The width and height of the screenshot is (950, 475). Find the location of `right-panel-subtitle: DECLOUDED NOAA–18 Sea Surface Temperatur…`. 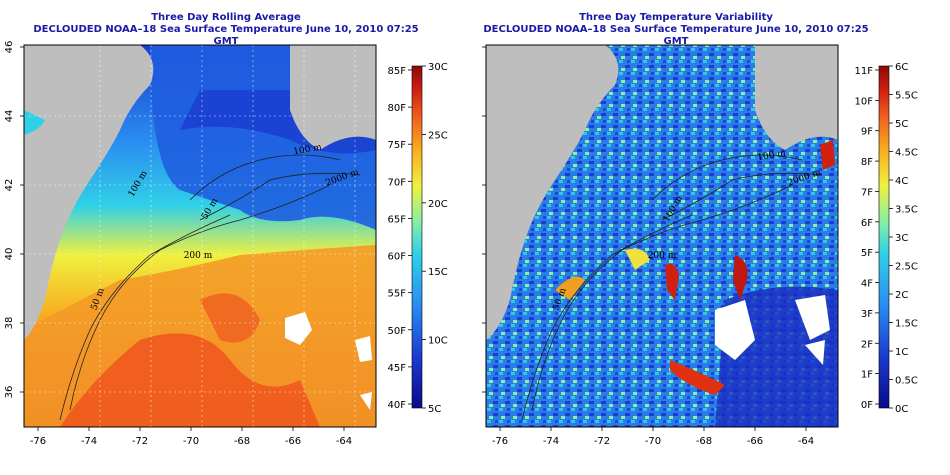

right-panel-subtitle: DECLOUDED NOAA–18 Sea Surface Temperatur… is located at coordinates (676, 35).